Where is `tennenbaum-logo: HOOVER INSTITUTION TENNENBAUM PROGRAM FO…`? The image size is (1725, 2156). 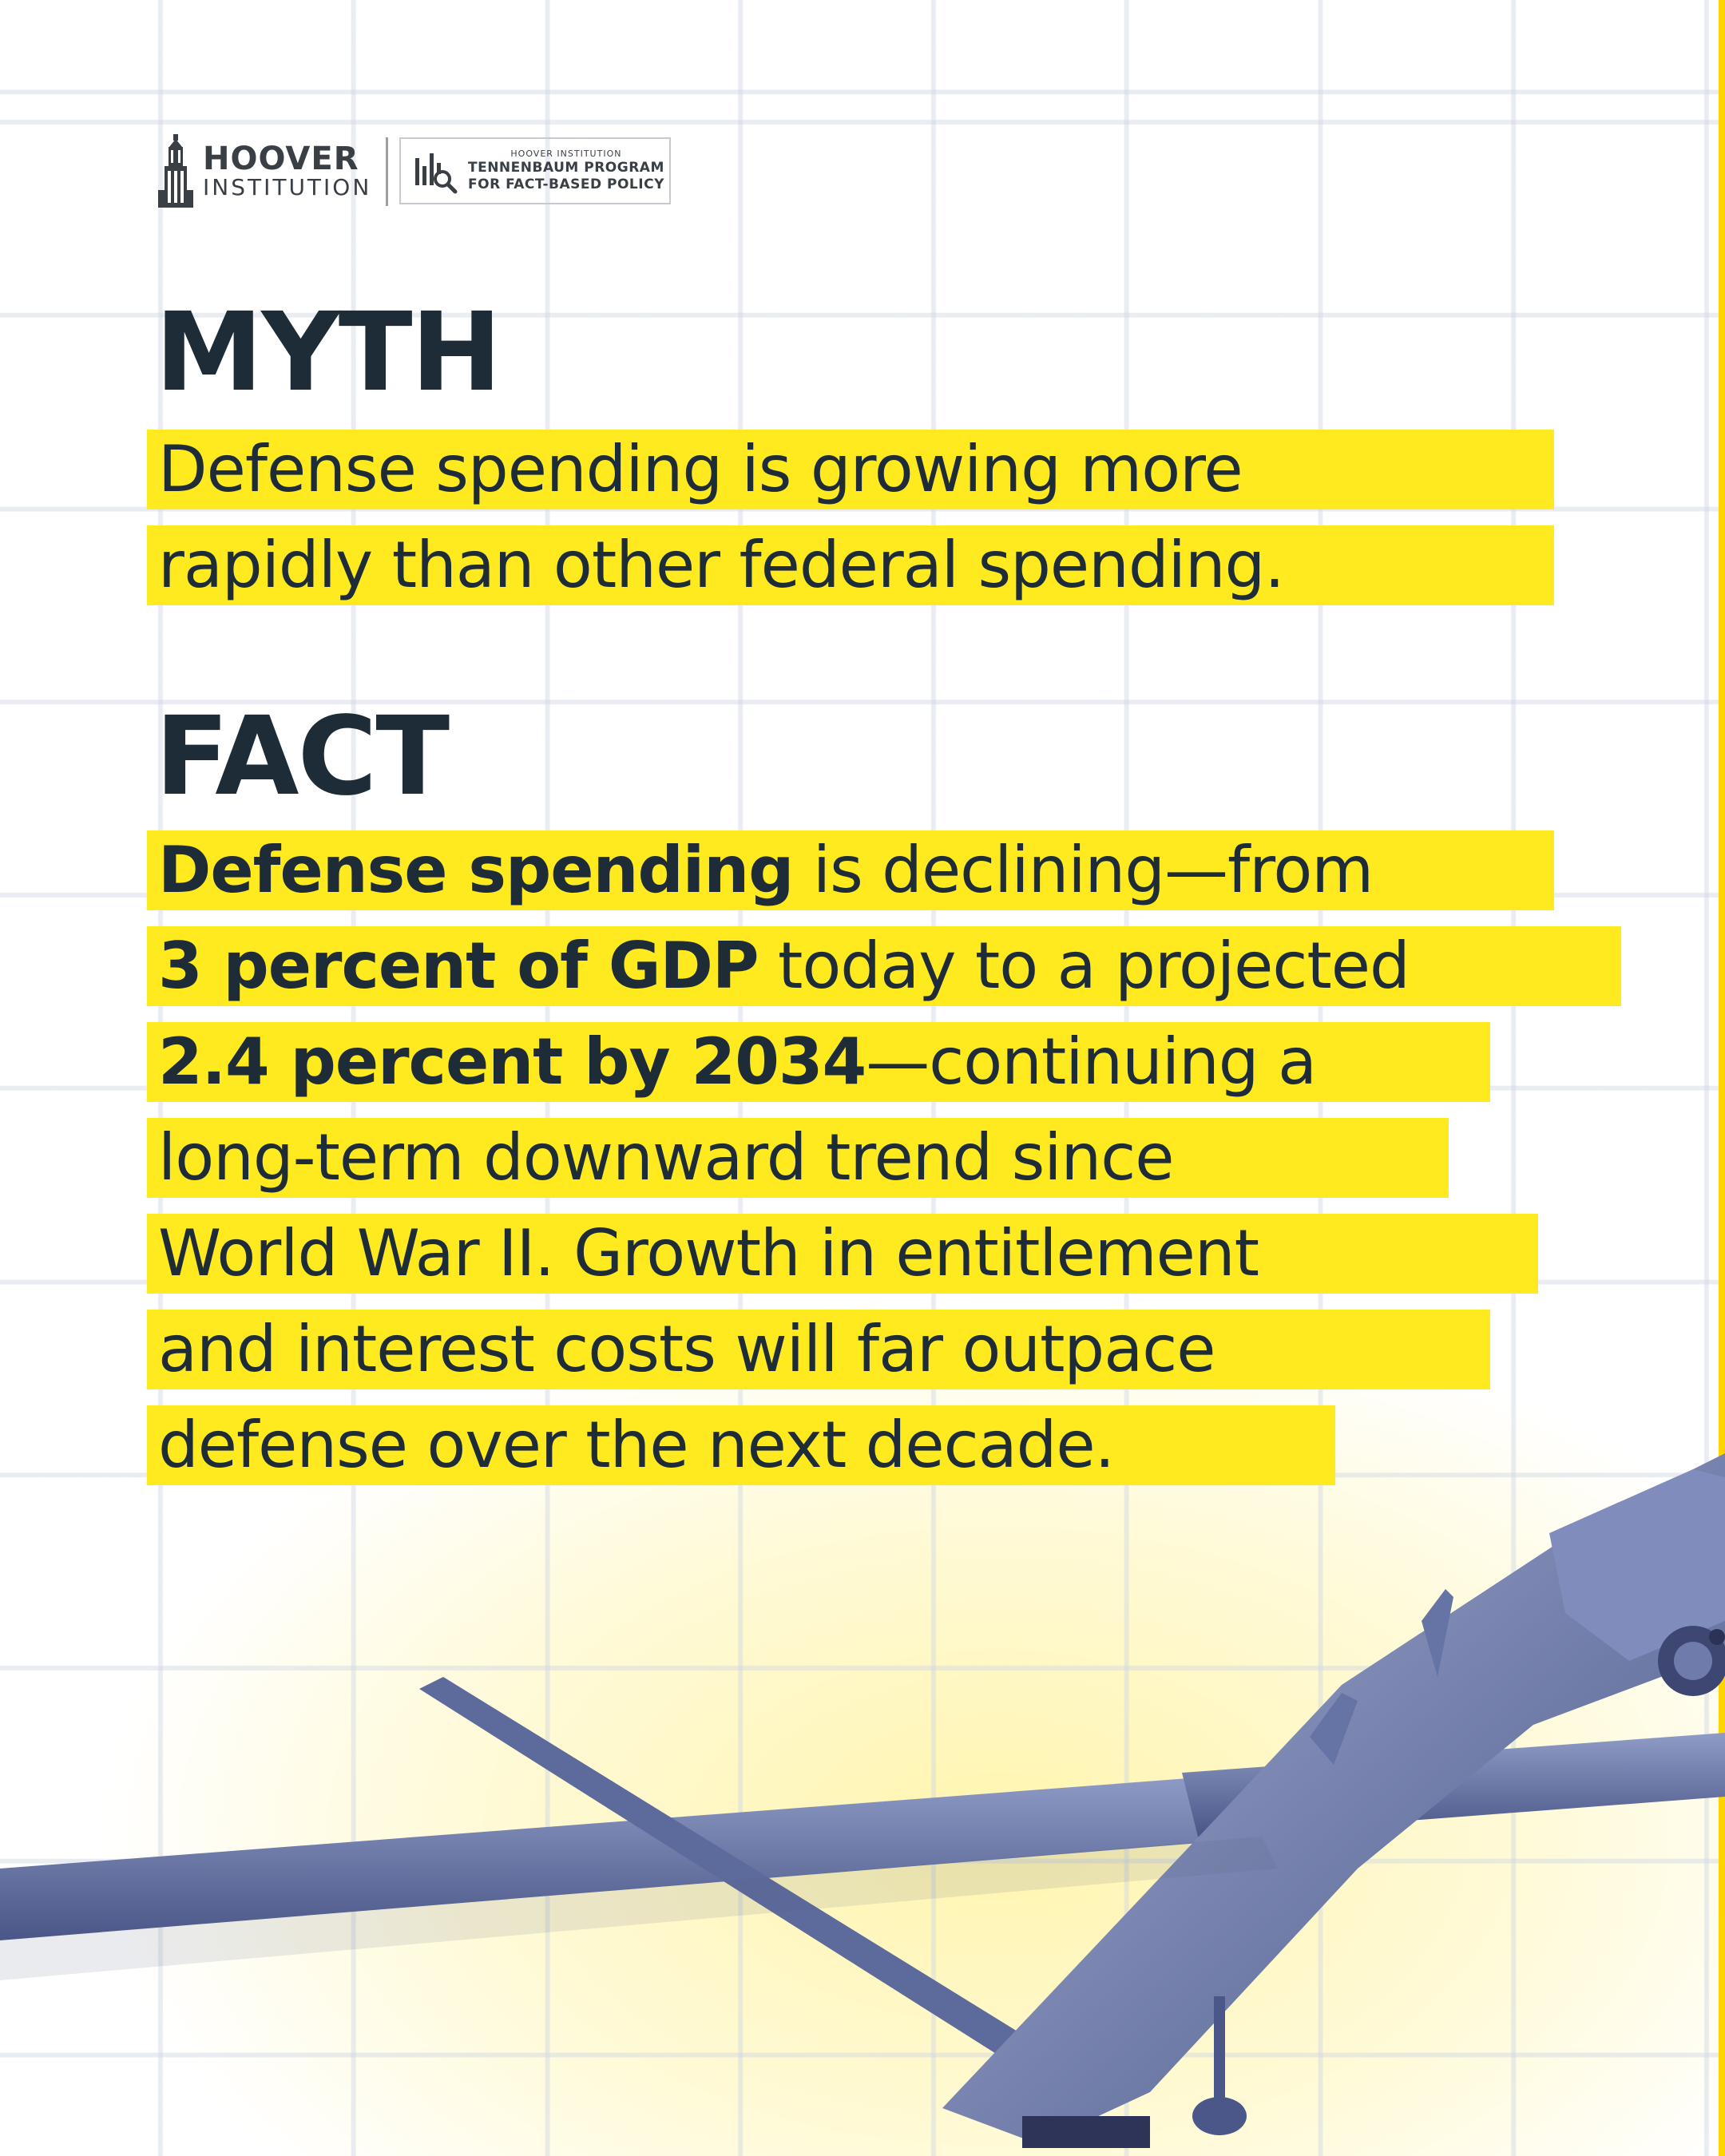
tennenbaum-logo: HOOVER INSTITUTION TENNENBAUM PROGRAM FO… is located at coordinates (535, 170).